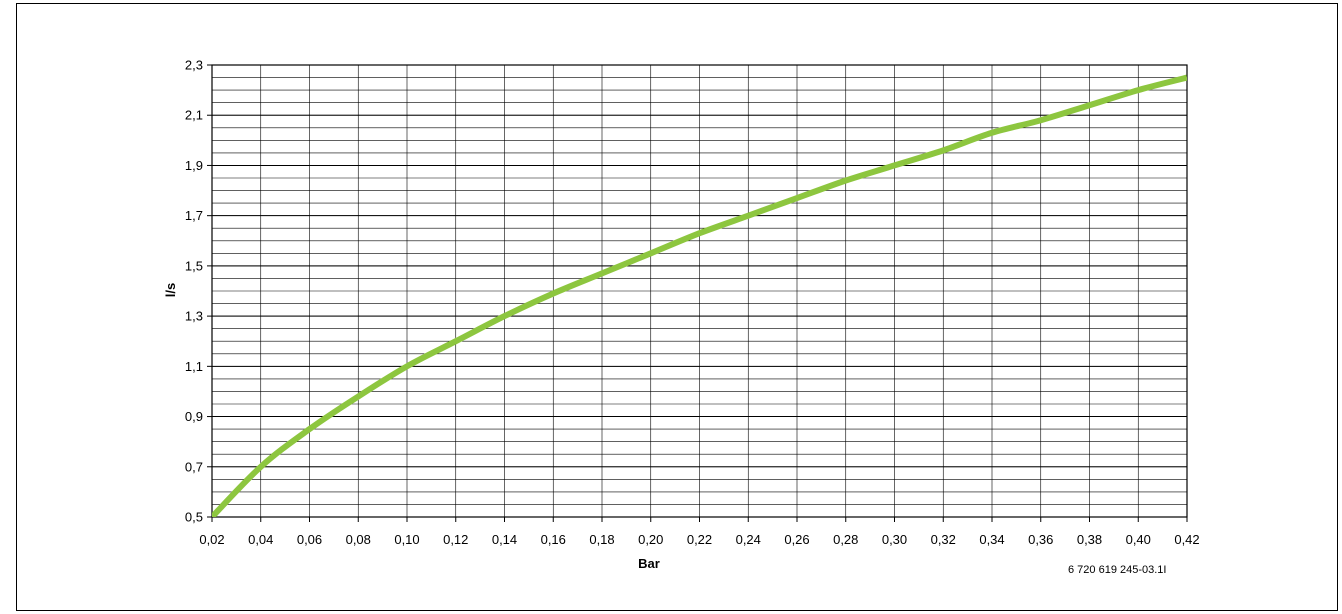 This screenshot has width=1342, height=614. What do you see at coordinates (1040, 539) in the screenshot?
I see `x-tick-label: 0,36` at bounding box center [1040, 539].